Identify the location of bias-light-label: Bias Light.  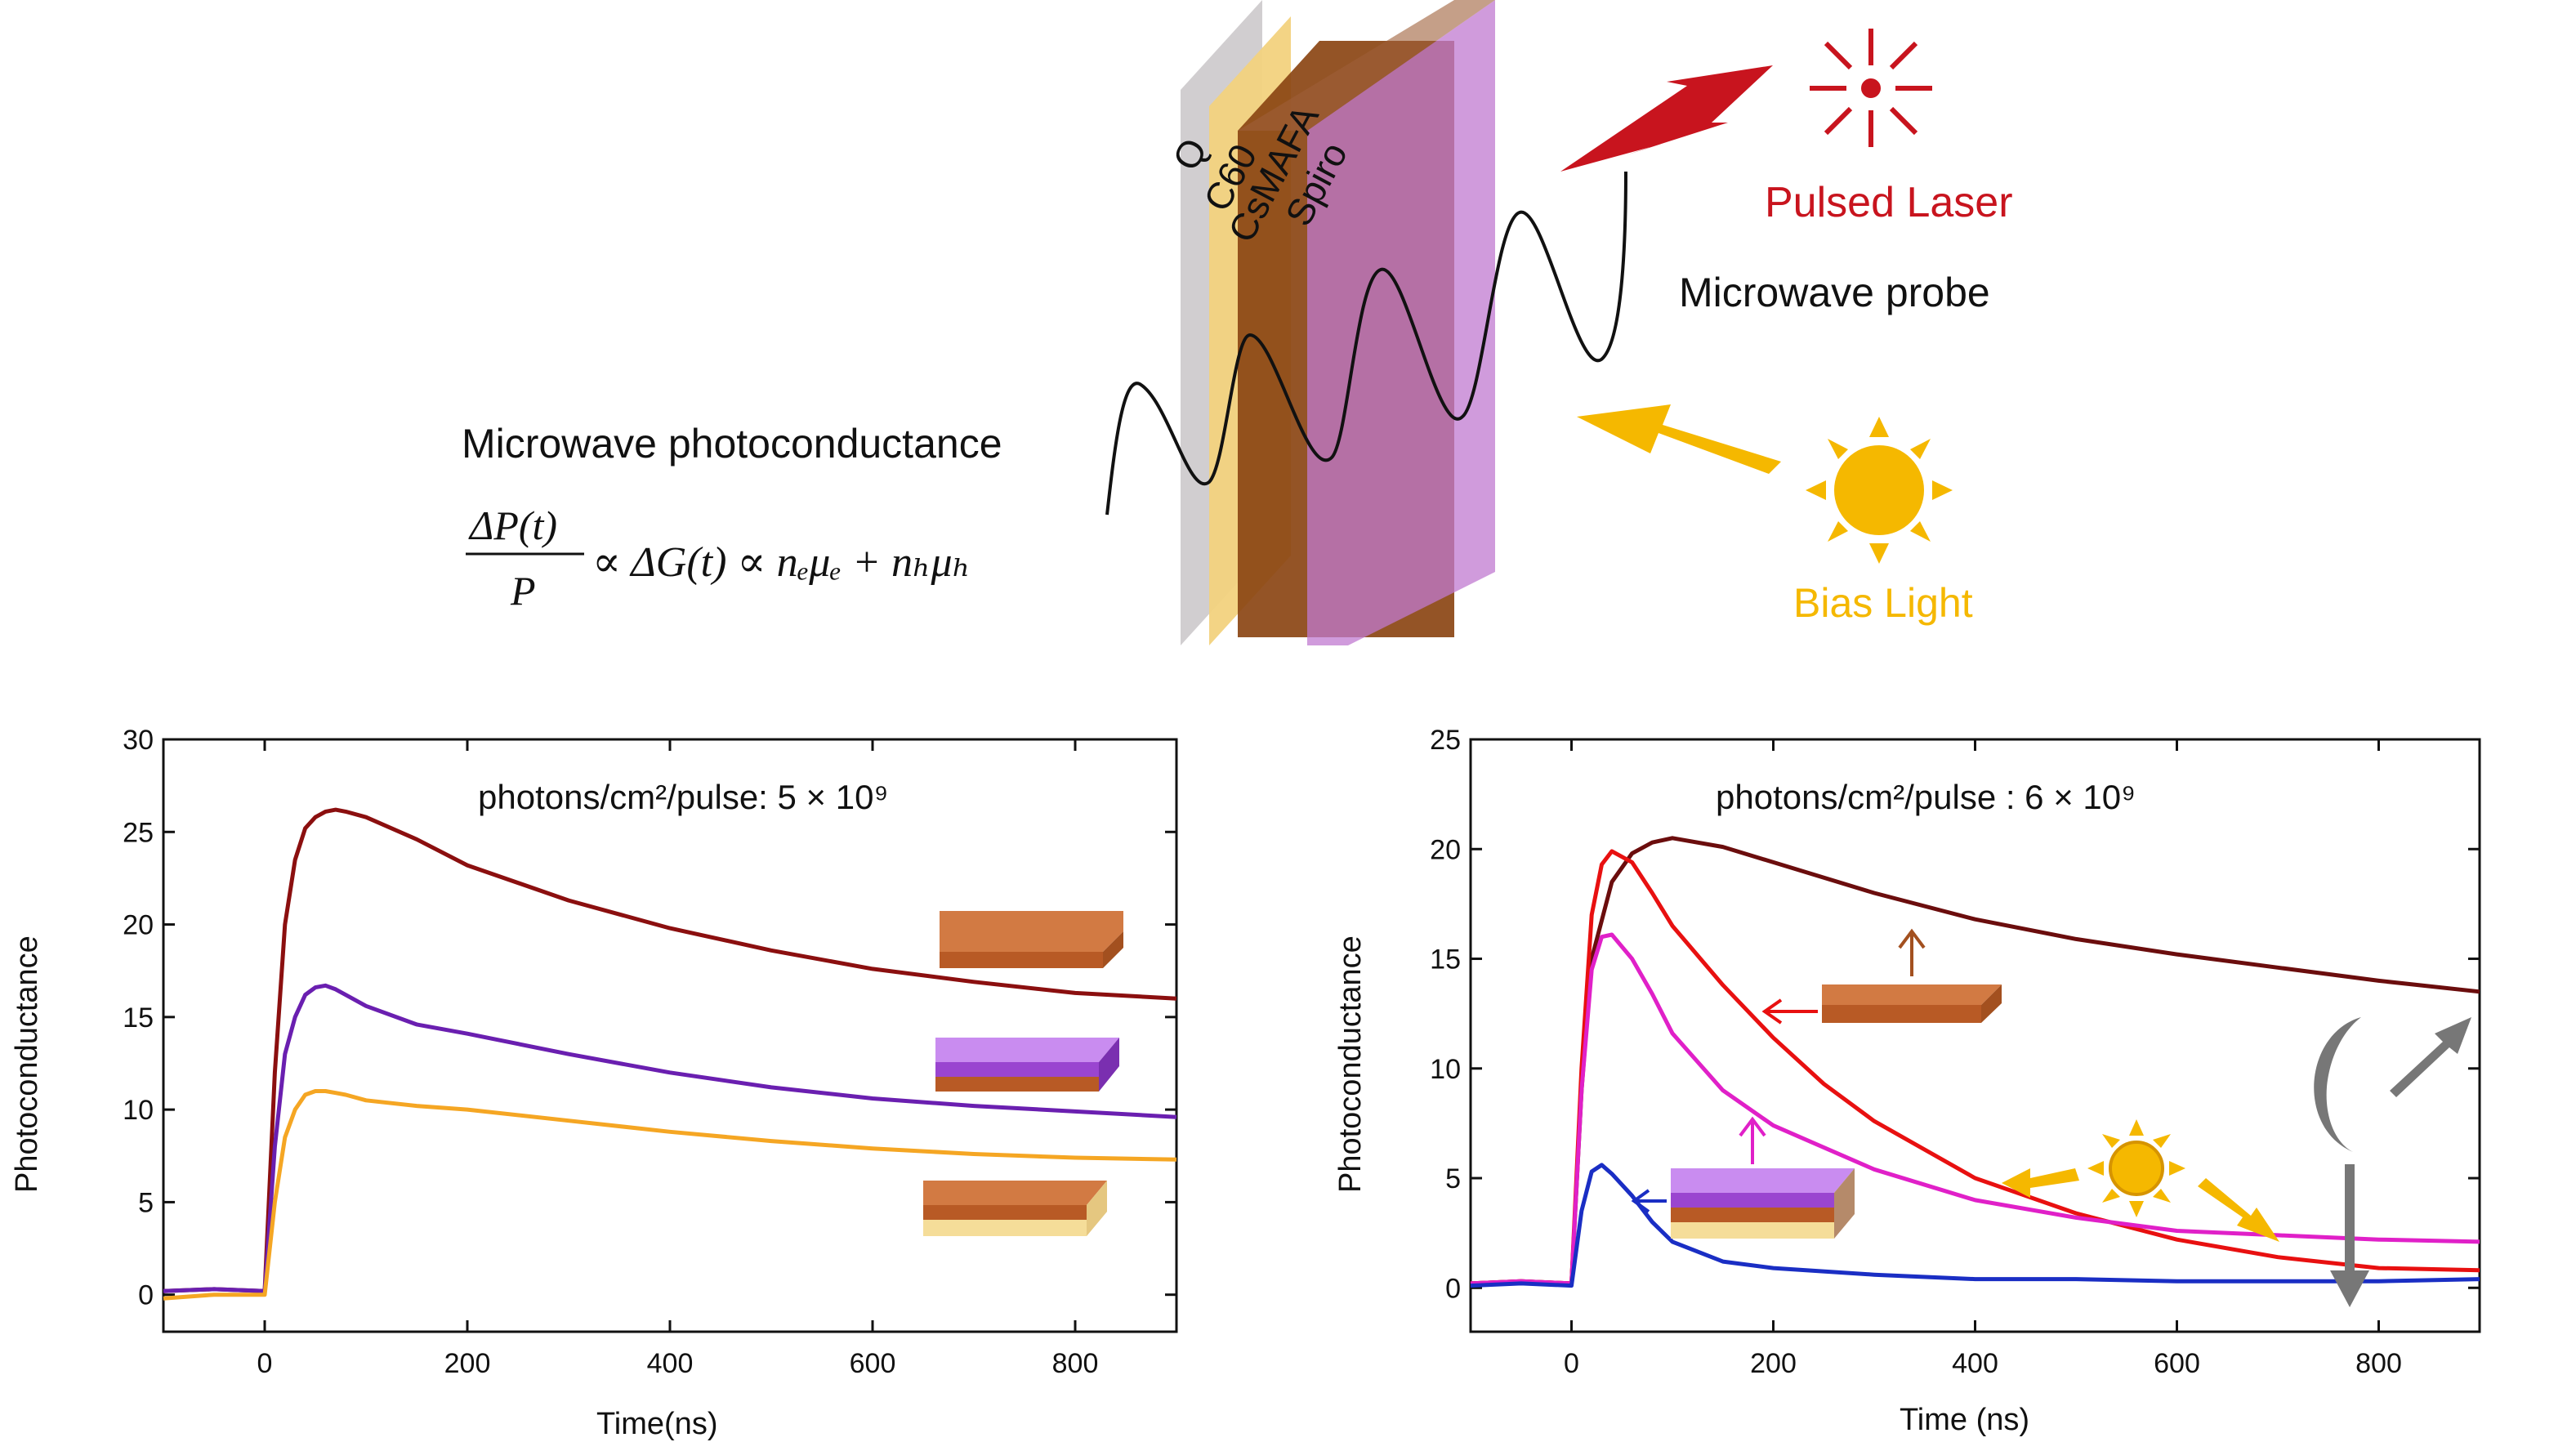
(1883, 603).